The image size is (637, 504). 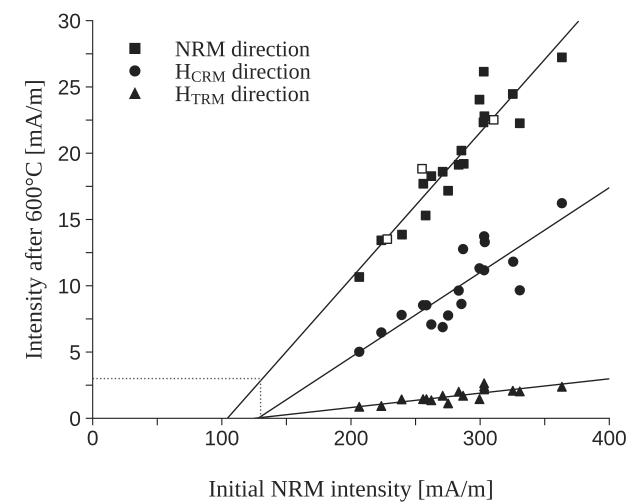 I want to click on x-tick-label: 300, so click(x=480, y=438).